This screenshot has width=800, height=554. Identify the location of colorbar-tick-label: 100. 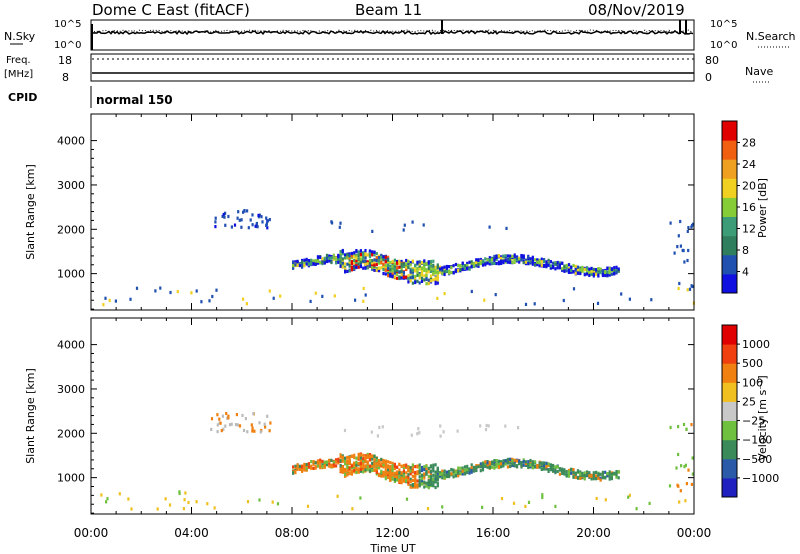
(752, 382).